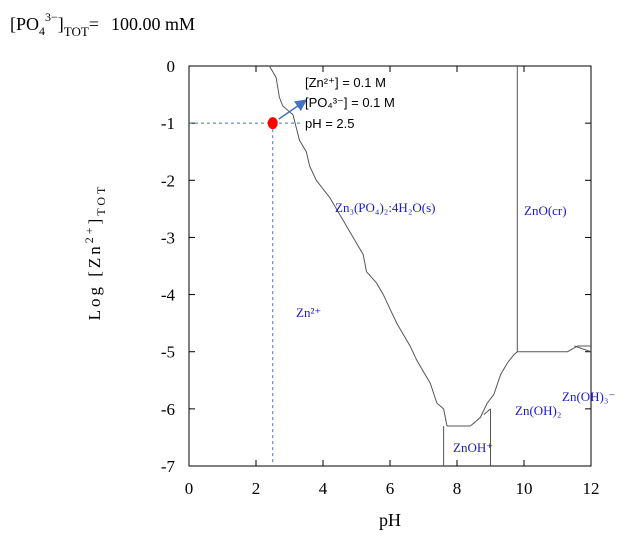 The height and width of the screenshot is (537, 640). Describe the element at coordinates (171, 66) in the screenshot. I see `y-tick-label: 0` at that location.